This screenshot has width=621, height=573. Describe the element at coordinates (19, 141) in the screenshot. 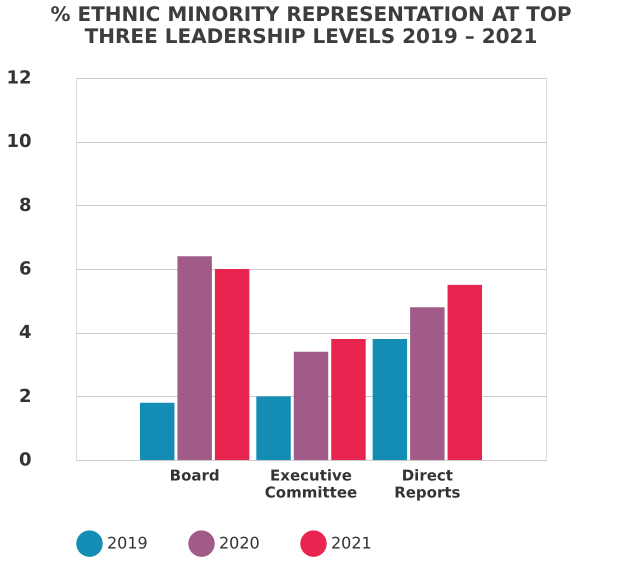

I see `y-tick-label: 10` at that location.